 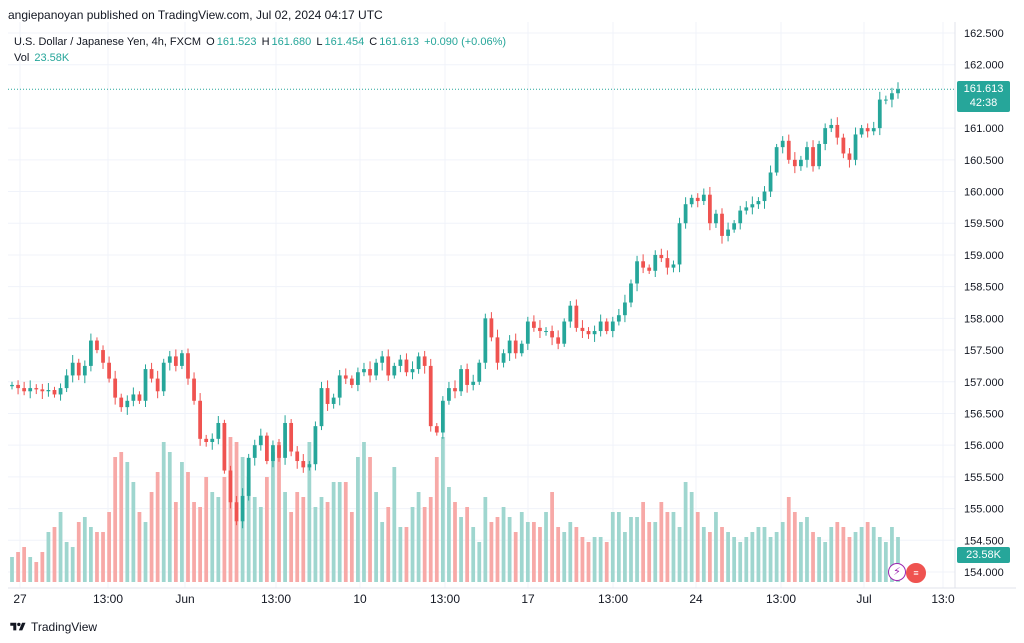 What do you see at coordinates (210, 42) in the screenshot?
I see `open-label: O` at bounding box center [210, 42].